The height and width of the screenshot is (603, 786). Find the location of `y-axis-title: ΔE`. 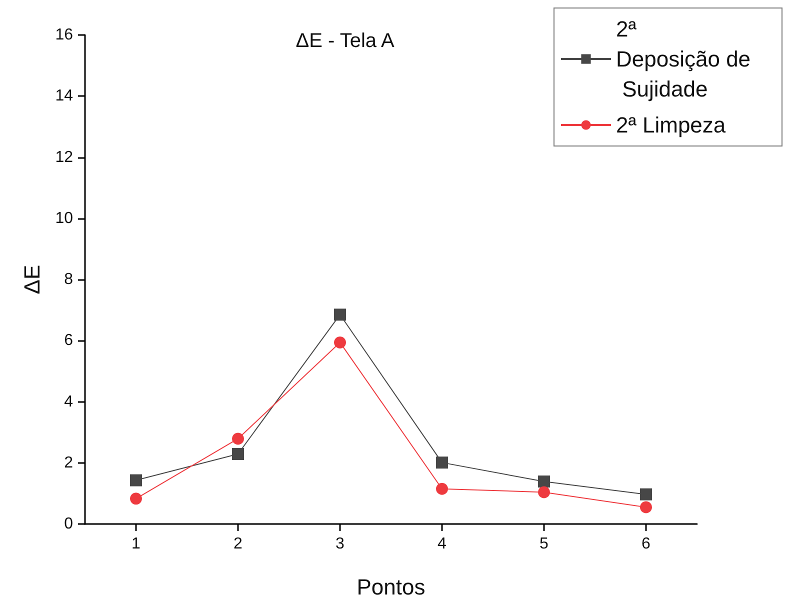

y-axis-title: ΔE is located at coordinates (32, 279).